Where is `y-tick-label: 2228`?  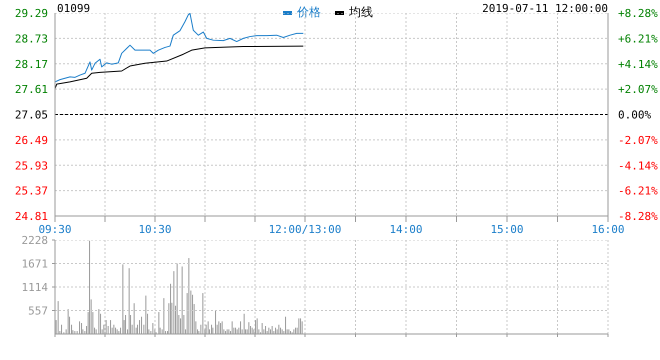
y-tick-label: 2228 is located at coordinates (35, 240).